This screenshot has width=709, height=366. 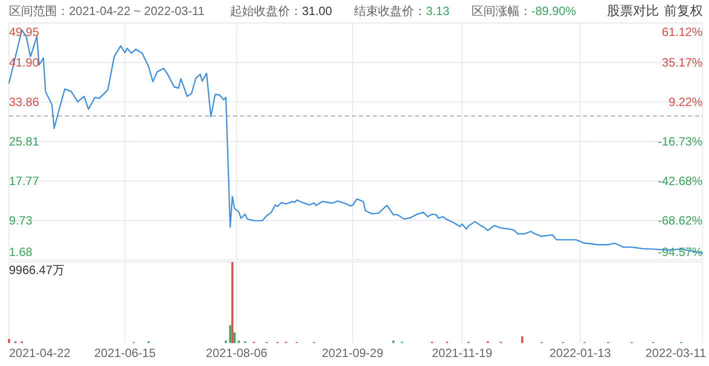 I want to click on annotation: 9966.47万, so click(x=36, y=270).